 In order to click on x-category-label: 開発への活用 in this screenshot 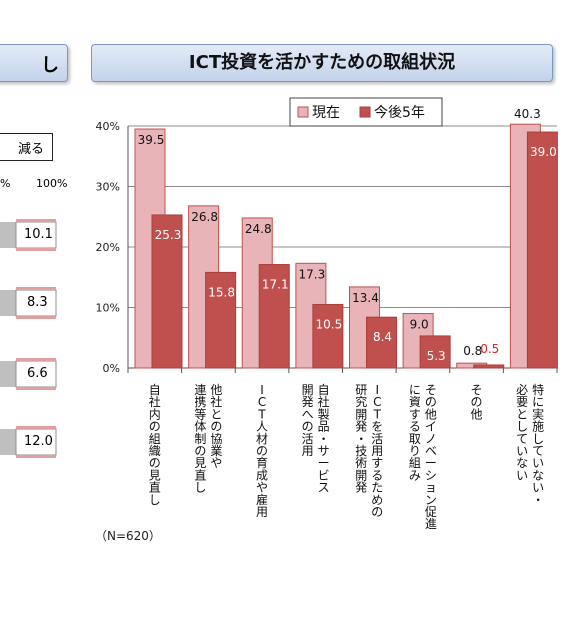, I will do `click(308, 420)`.